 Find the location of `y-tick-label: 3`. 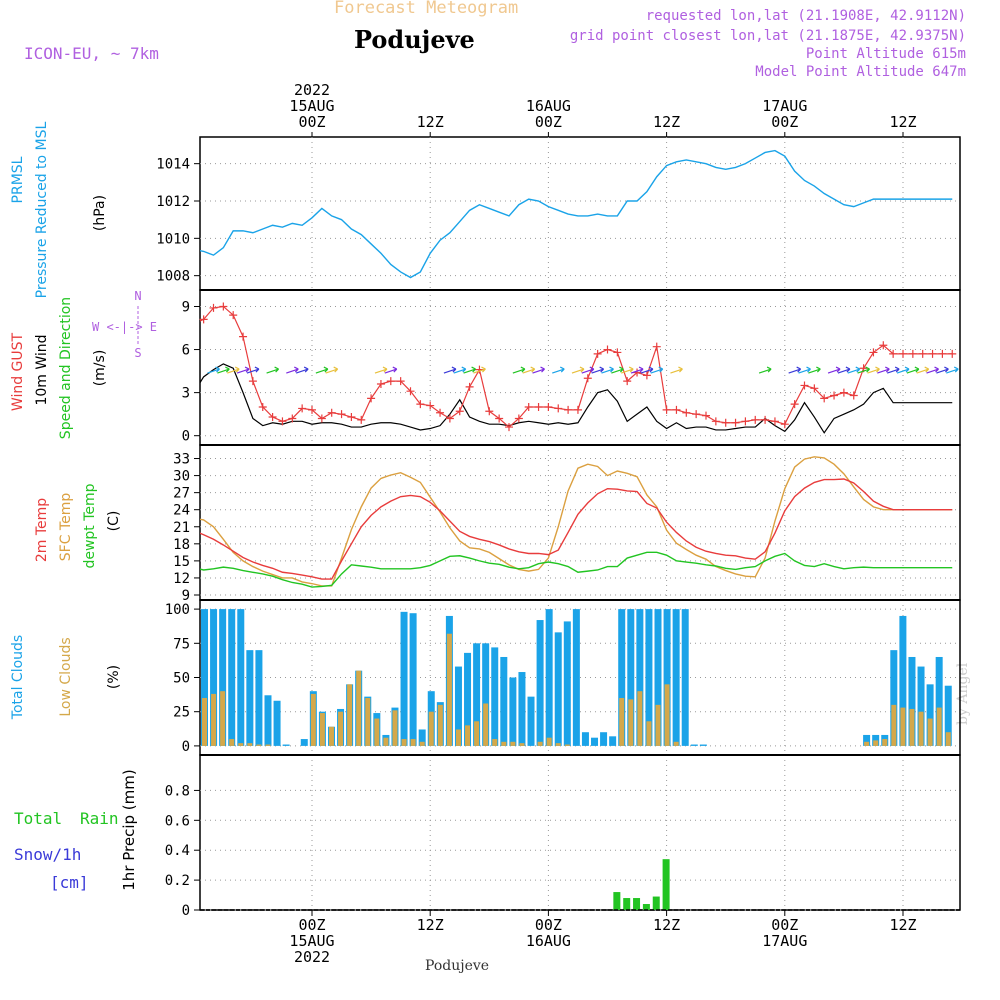

y-tick-label: 3 is located at coordinates (186, 394).